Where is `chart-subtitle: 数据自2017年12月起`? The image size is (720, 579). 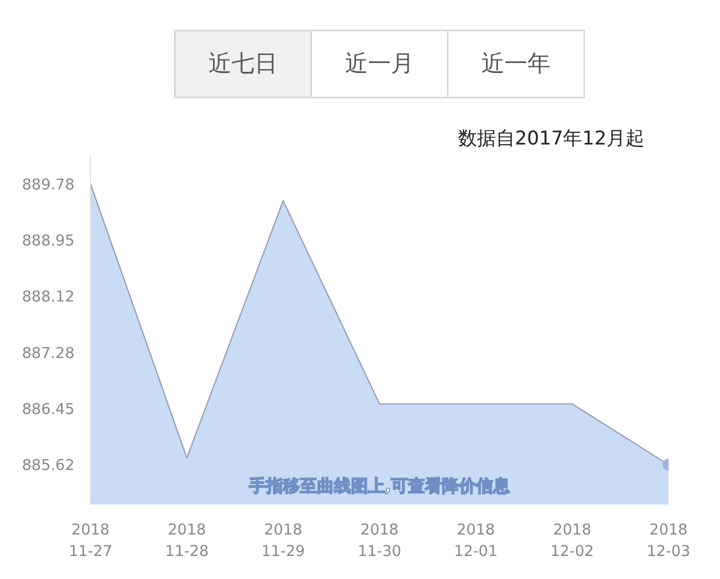 chart-subtitle: 数据自2017年12月起 is located at coordinates (551, 139).